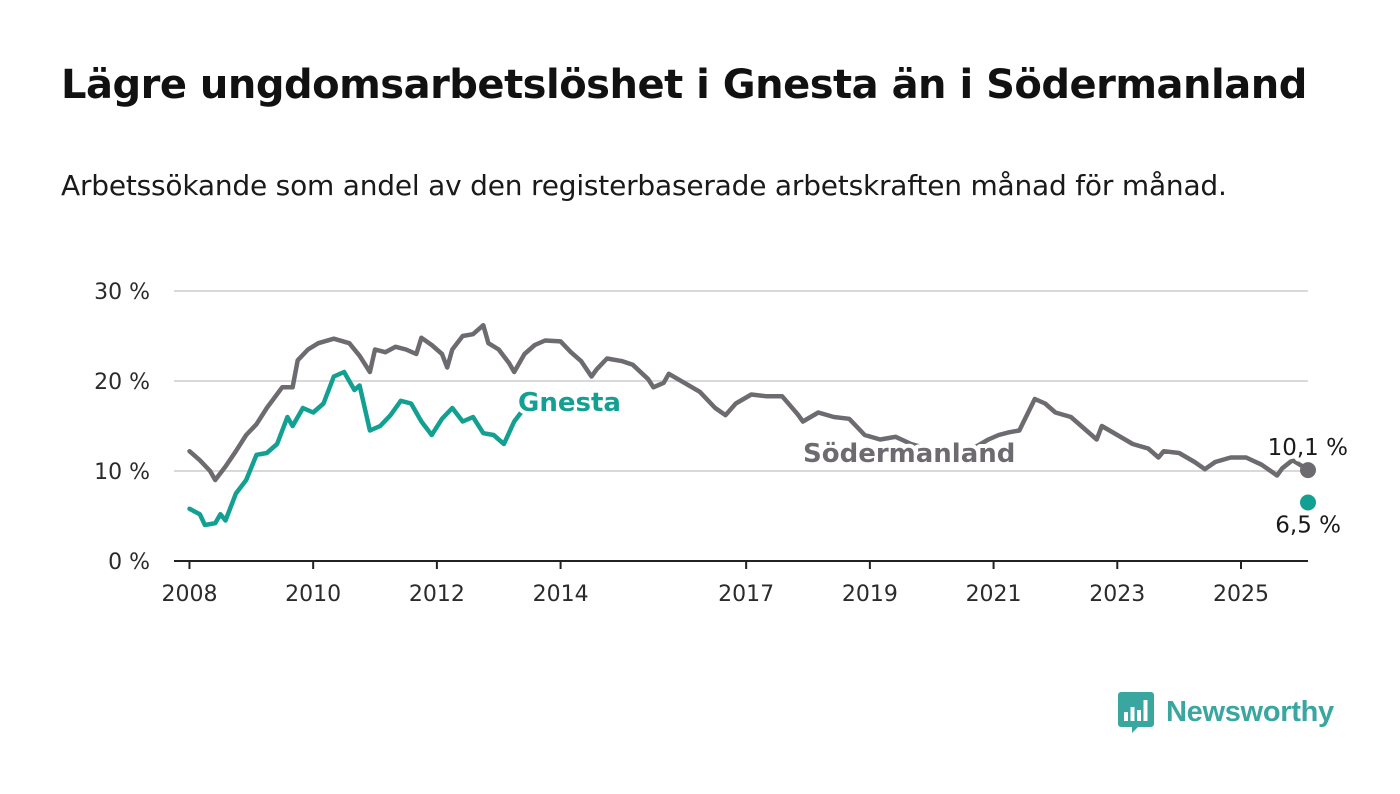  Describe the element at coordinates (746, 594) in the screenshot. I see `x-tick-label: 2017` at that location.